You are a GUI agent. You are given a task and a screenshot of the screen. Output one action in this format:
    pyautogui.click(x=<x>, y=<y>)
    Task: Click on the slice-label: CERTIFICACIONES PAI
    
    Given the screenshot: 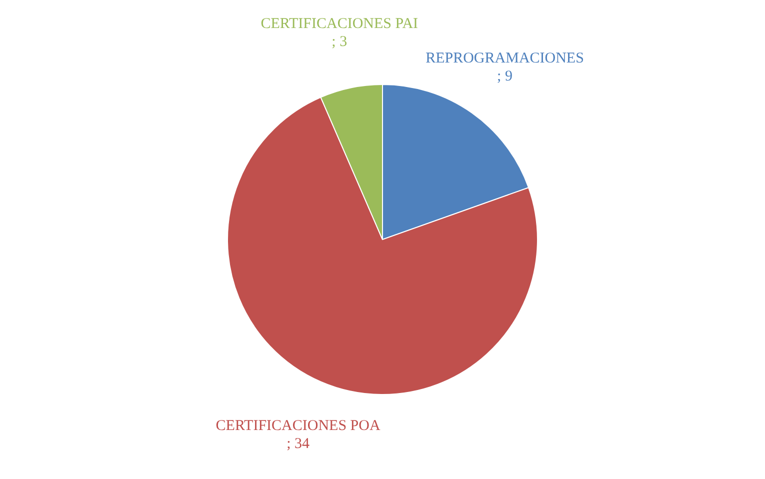 What is the action you would take?
    pyautogui.click(x=339, y=24)
    